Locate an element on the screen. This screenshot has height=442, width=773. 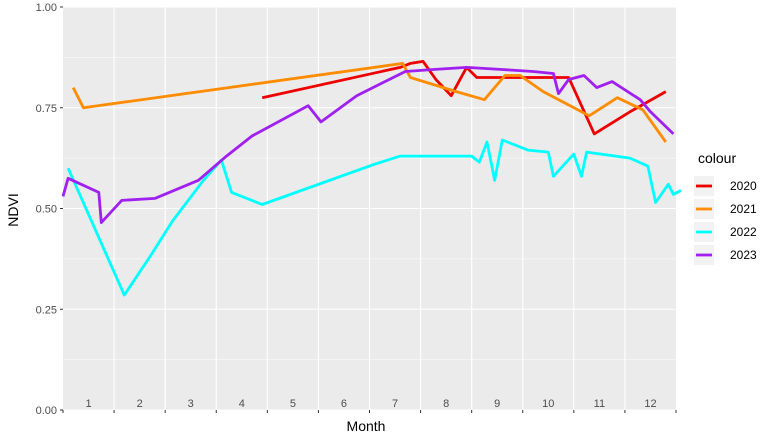
y-tick-label: 0.50 is located at coordinates (46, 210).